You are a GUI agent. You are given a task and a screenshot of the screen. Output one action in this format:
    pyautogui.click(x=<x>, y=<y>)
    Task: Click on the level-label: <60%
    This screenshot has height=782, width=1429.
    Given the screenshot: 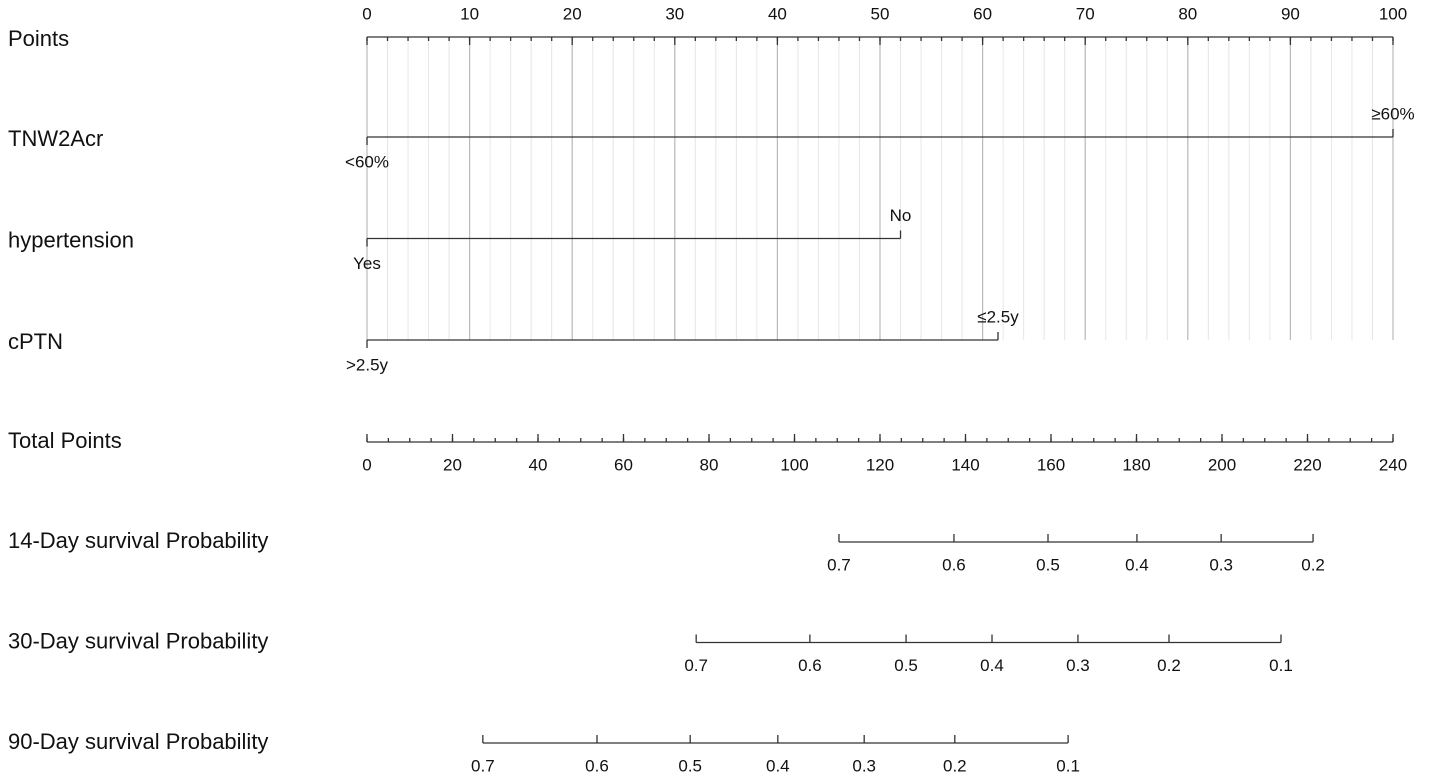 What is the action you would take?
    pyautogui.click(x=367, y=161)
    